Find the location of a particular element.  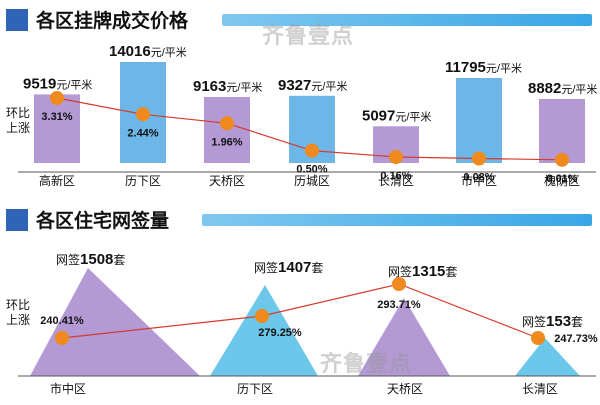

line-series-label-signing: 环比 上涨 is located at coordinates (18, 313).